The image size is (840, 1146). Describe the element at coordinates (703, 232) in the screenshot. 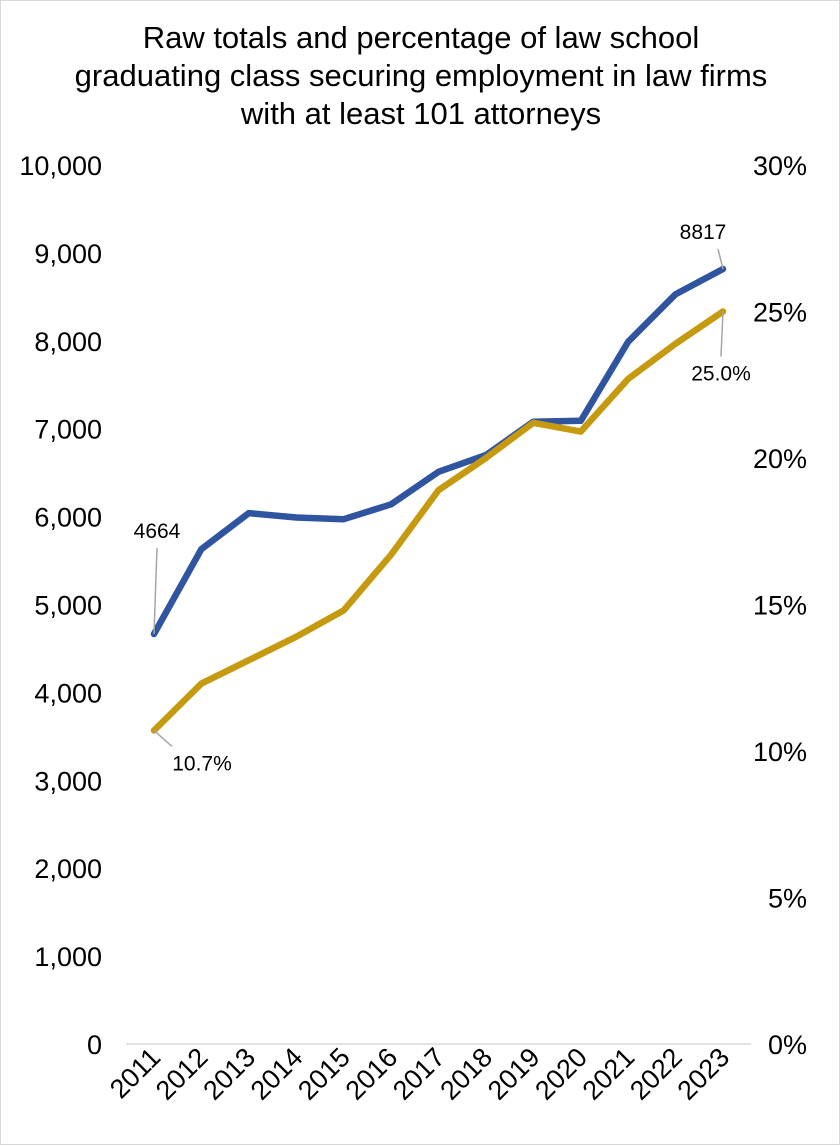

I see `data-label: 8817` at that location.